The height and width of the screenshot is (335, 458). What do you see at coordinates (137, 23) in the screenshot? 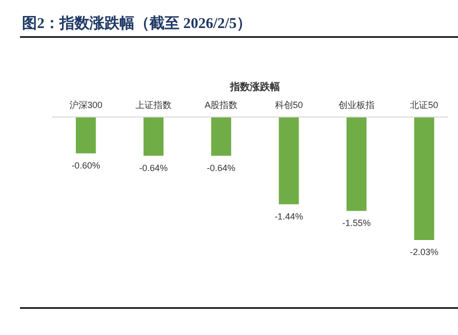
I see `chart-title: 图2：指数涨跌幅（截至 2026/2/5）` at bounding box center [137, 23].